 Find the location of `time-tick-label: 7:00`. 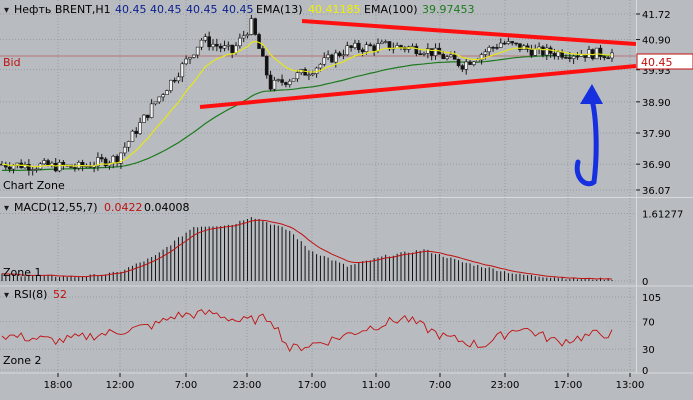

time-tick-label: 7:00 is located at coordinates (186, 385).